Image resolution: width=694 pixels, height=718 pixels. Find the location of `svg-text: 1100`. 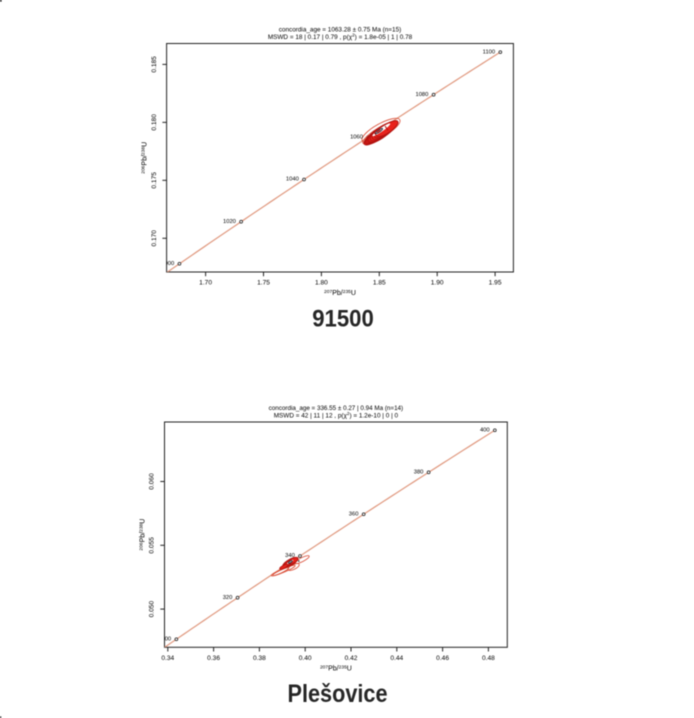

svg-text: 1100 is located at coordinates (489, 52).